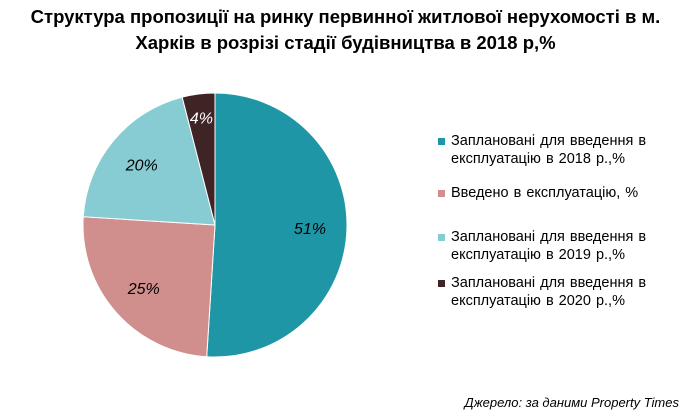 The width and height of the screenshot is (691, 414). Describe the element at coordinates (310, 229) in the screenshot. I see `pie-data-label-2018: 51%` at that location.